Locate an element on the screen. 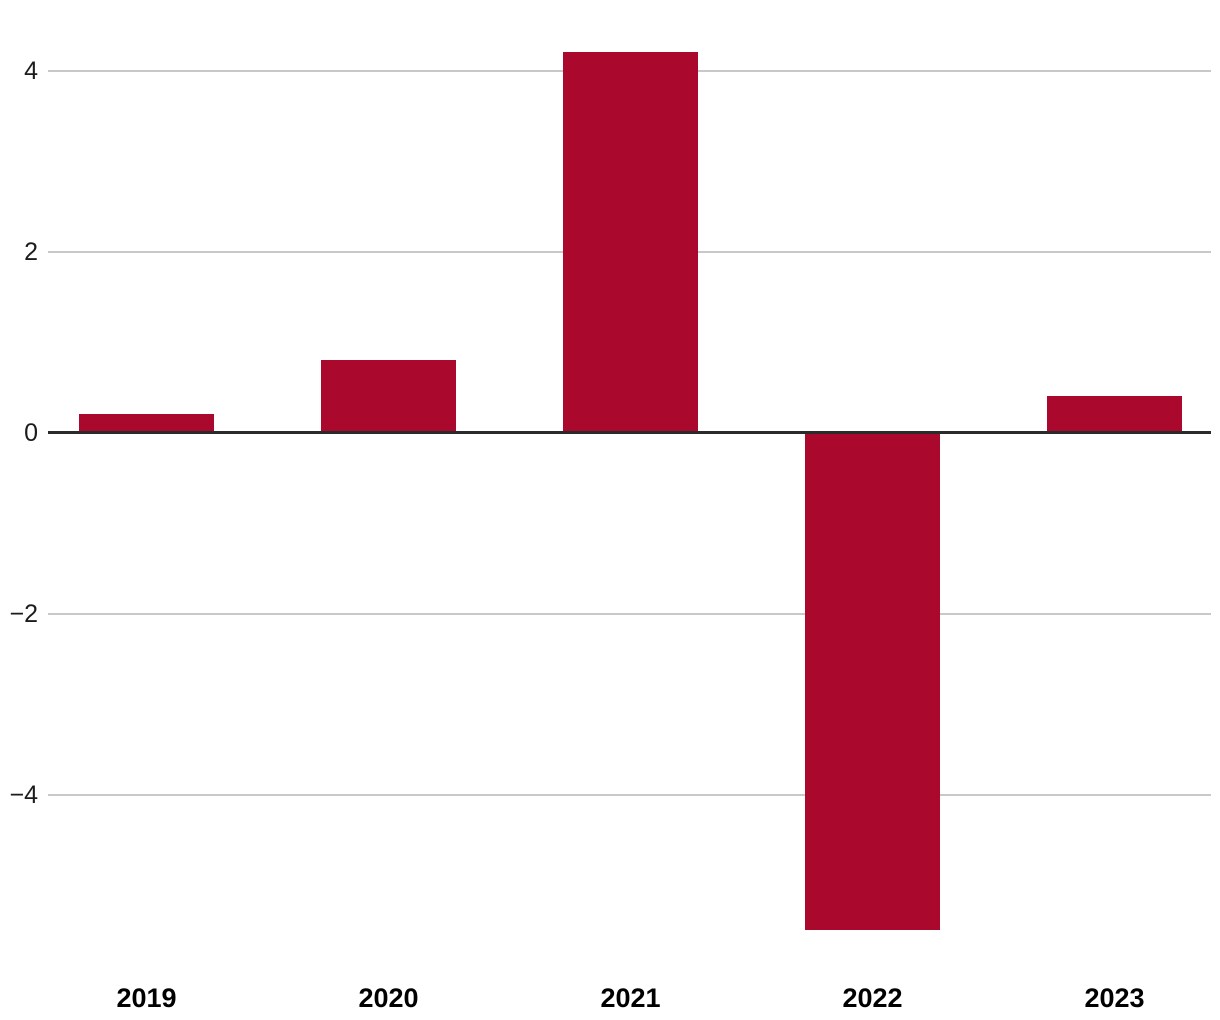  bar-2023 is located at coordinates (1114, 414).